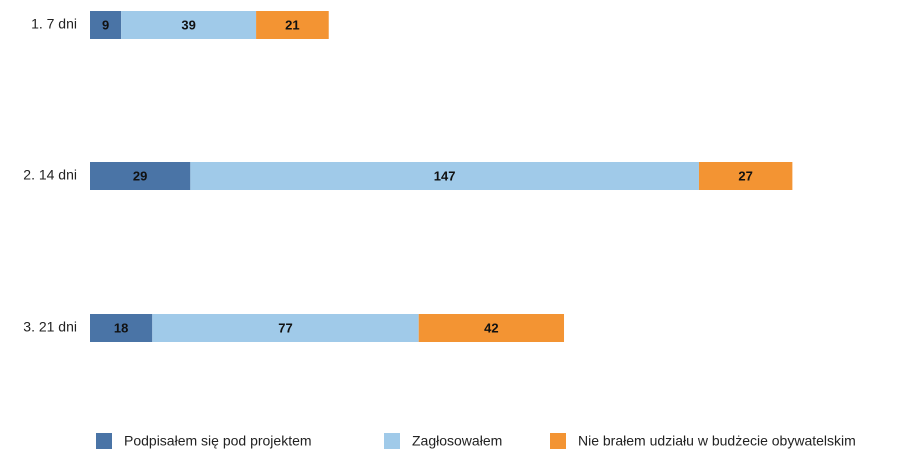 This screenshot has width=915, height=449. I want to click on data-label: 77, so click(285, 327).